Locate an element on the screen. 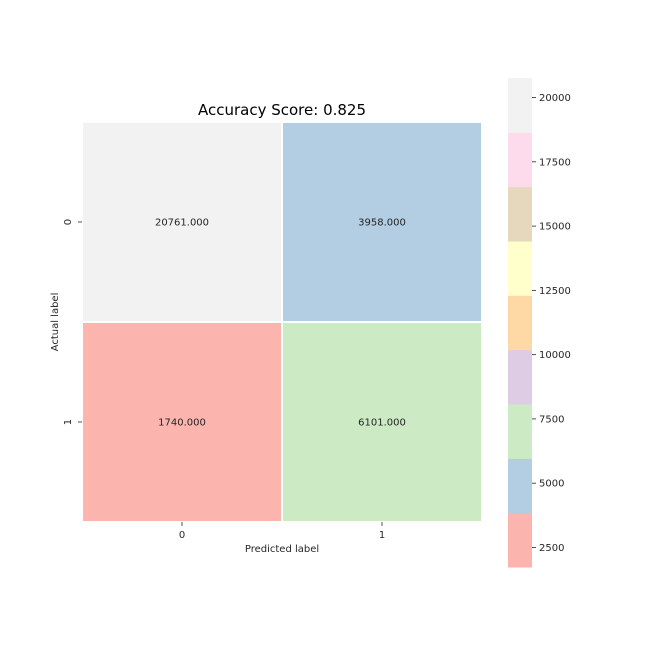 This screenshot has height=652, width=648. x-axis-label: Predicted label is located at coordinates (282, 549).